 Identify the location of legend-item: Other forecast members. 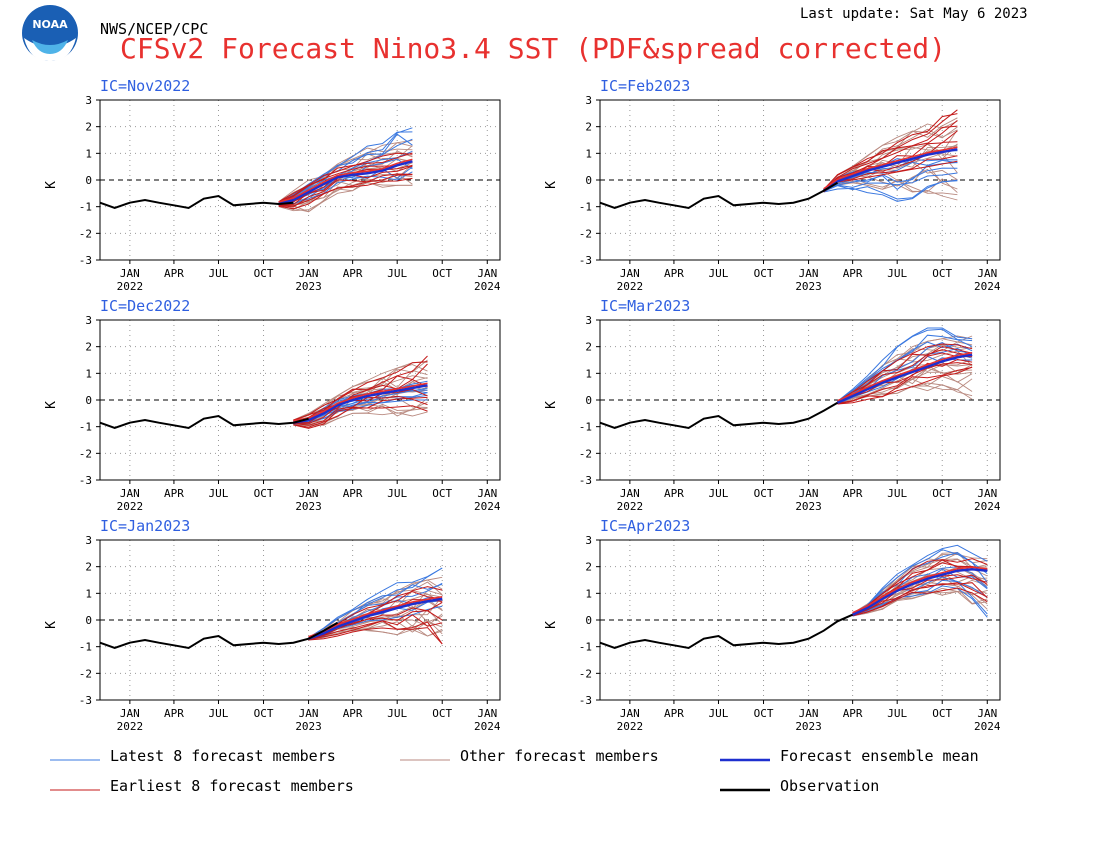
(529, 756).